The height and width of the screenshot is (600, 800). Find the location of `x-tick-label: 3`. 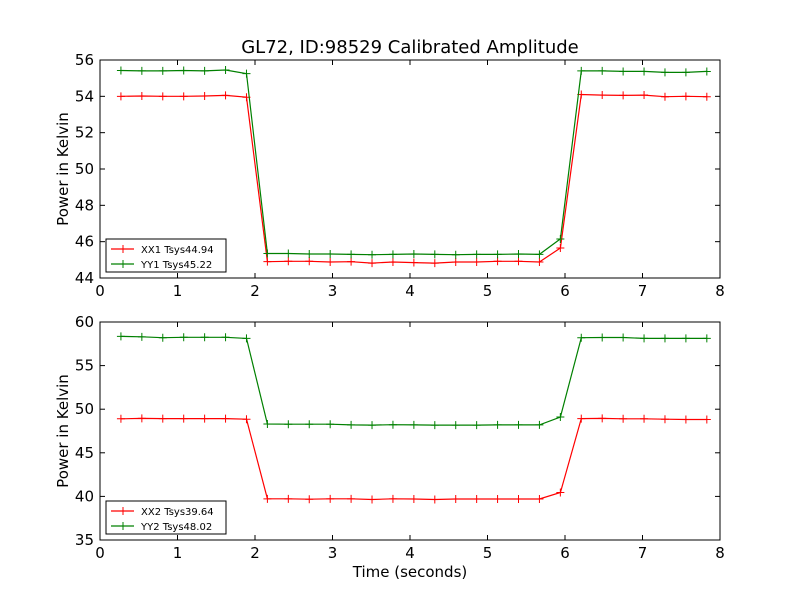

x-tick-label: 3 is located at coordinates (333, 553).